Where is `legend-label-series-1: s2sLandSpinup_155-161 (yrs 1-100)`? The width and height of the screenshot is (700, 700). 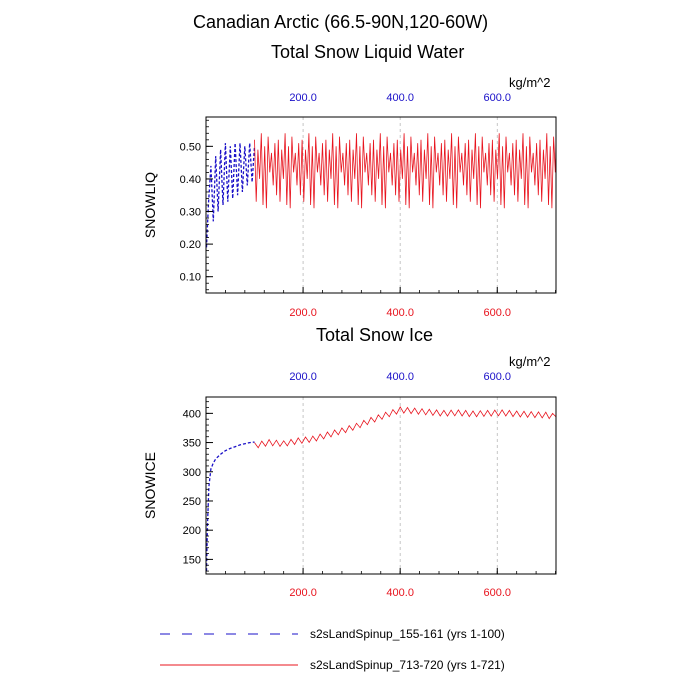 legend-label-series-1: s2sLandSpinup_155-161 (yrs 1-100) is located at coordinates (407, 634).